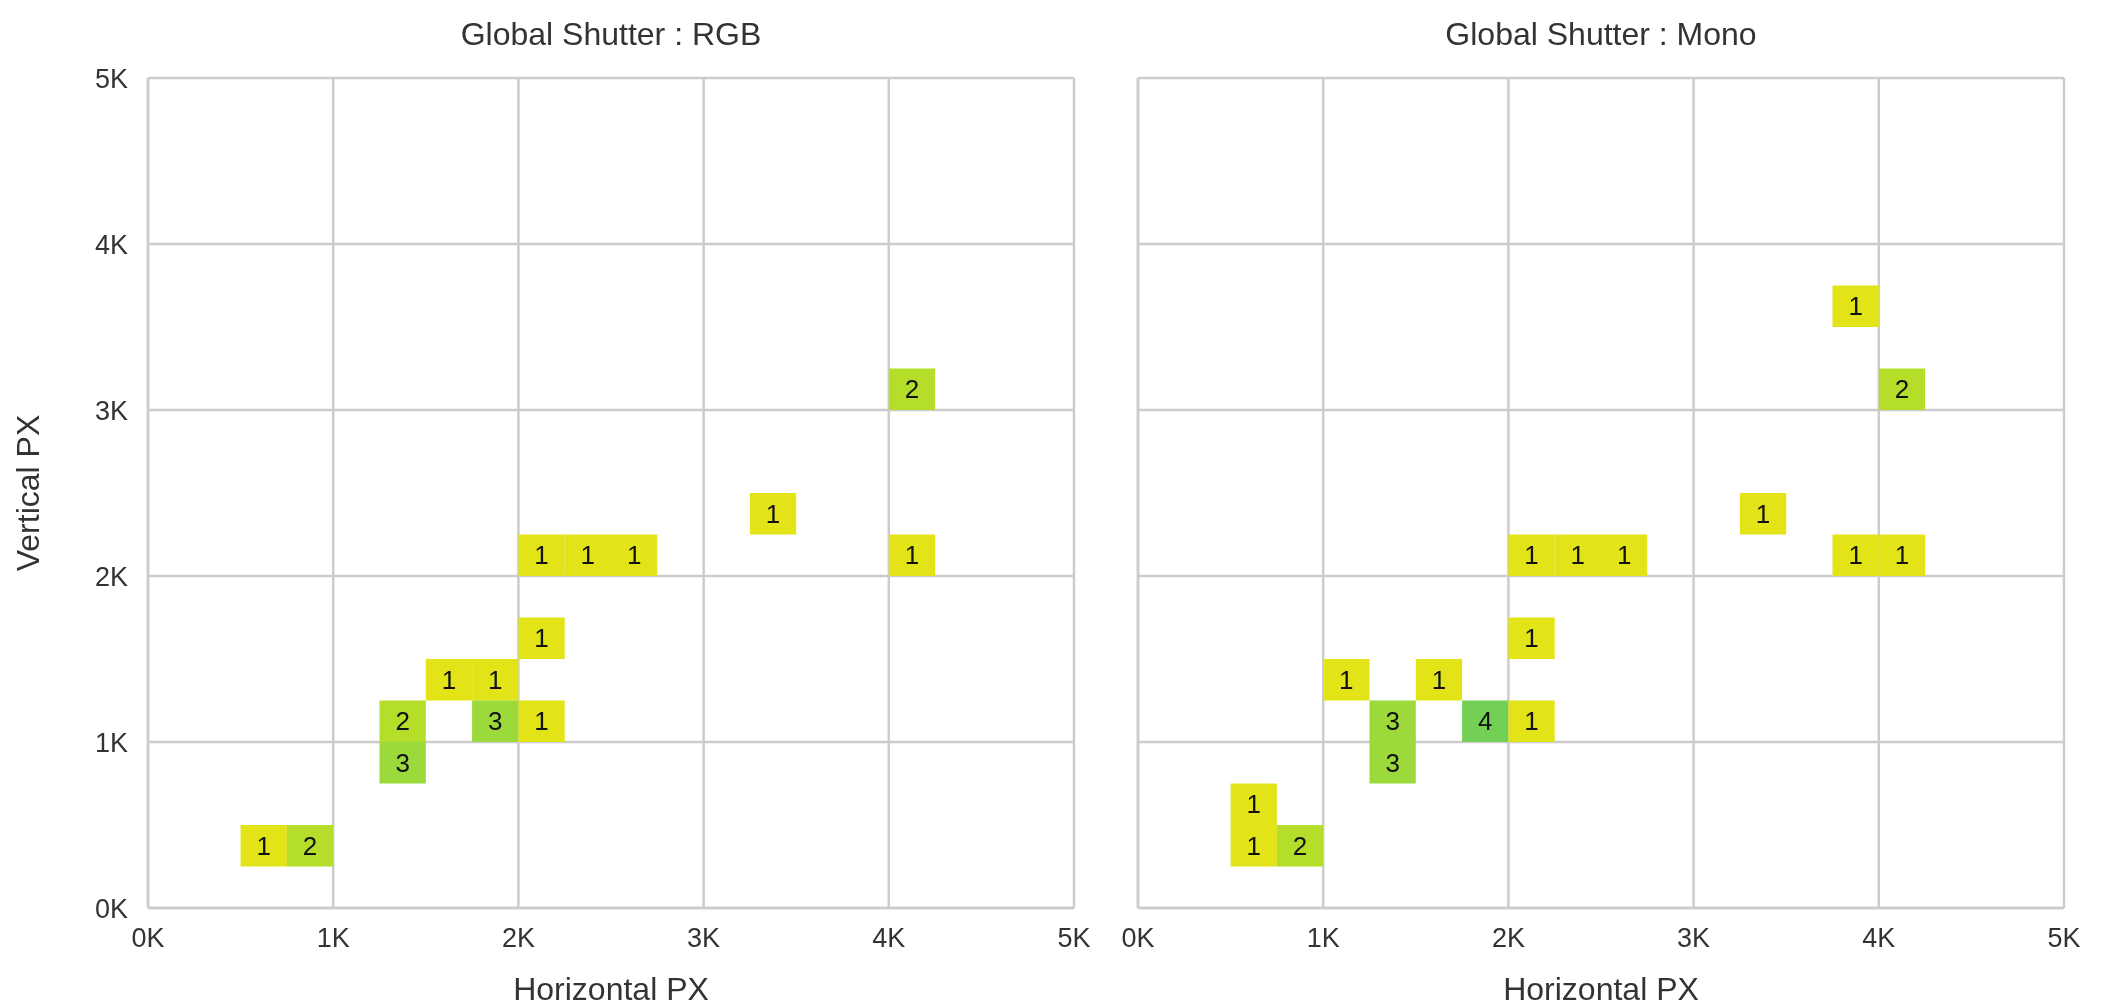 This screenshot has height=1007, width=2101. I want to click on y-tick-label: 4K, so click(111, 244).